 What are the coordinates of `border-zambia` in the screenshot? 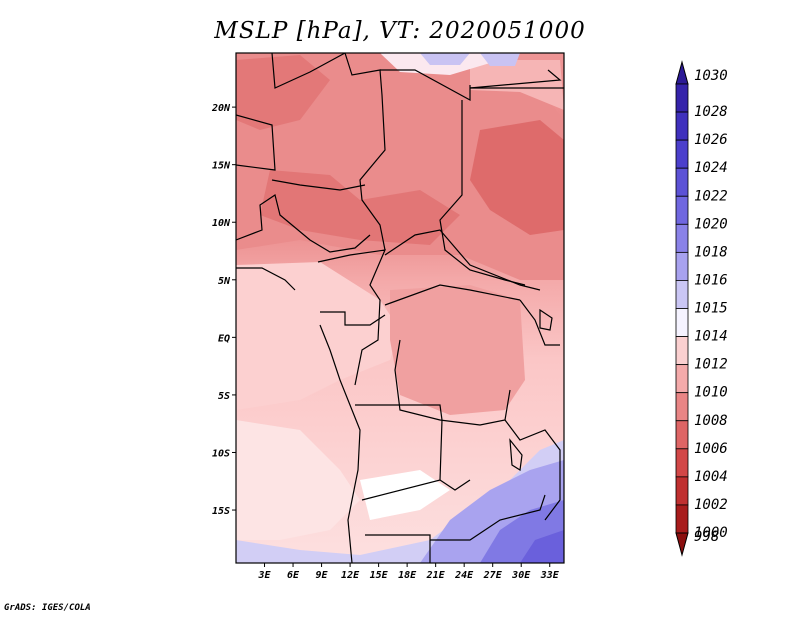 It's located at (488, 517).